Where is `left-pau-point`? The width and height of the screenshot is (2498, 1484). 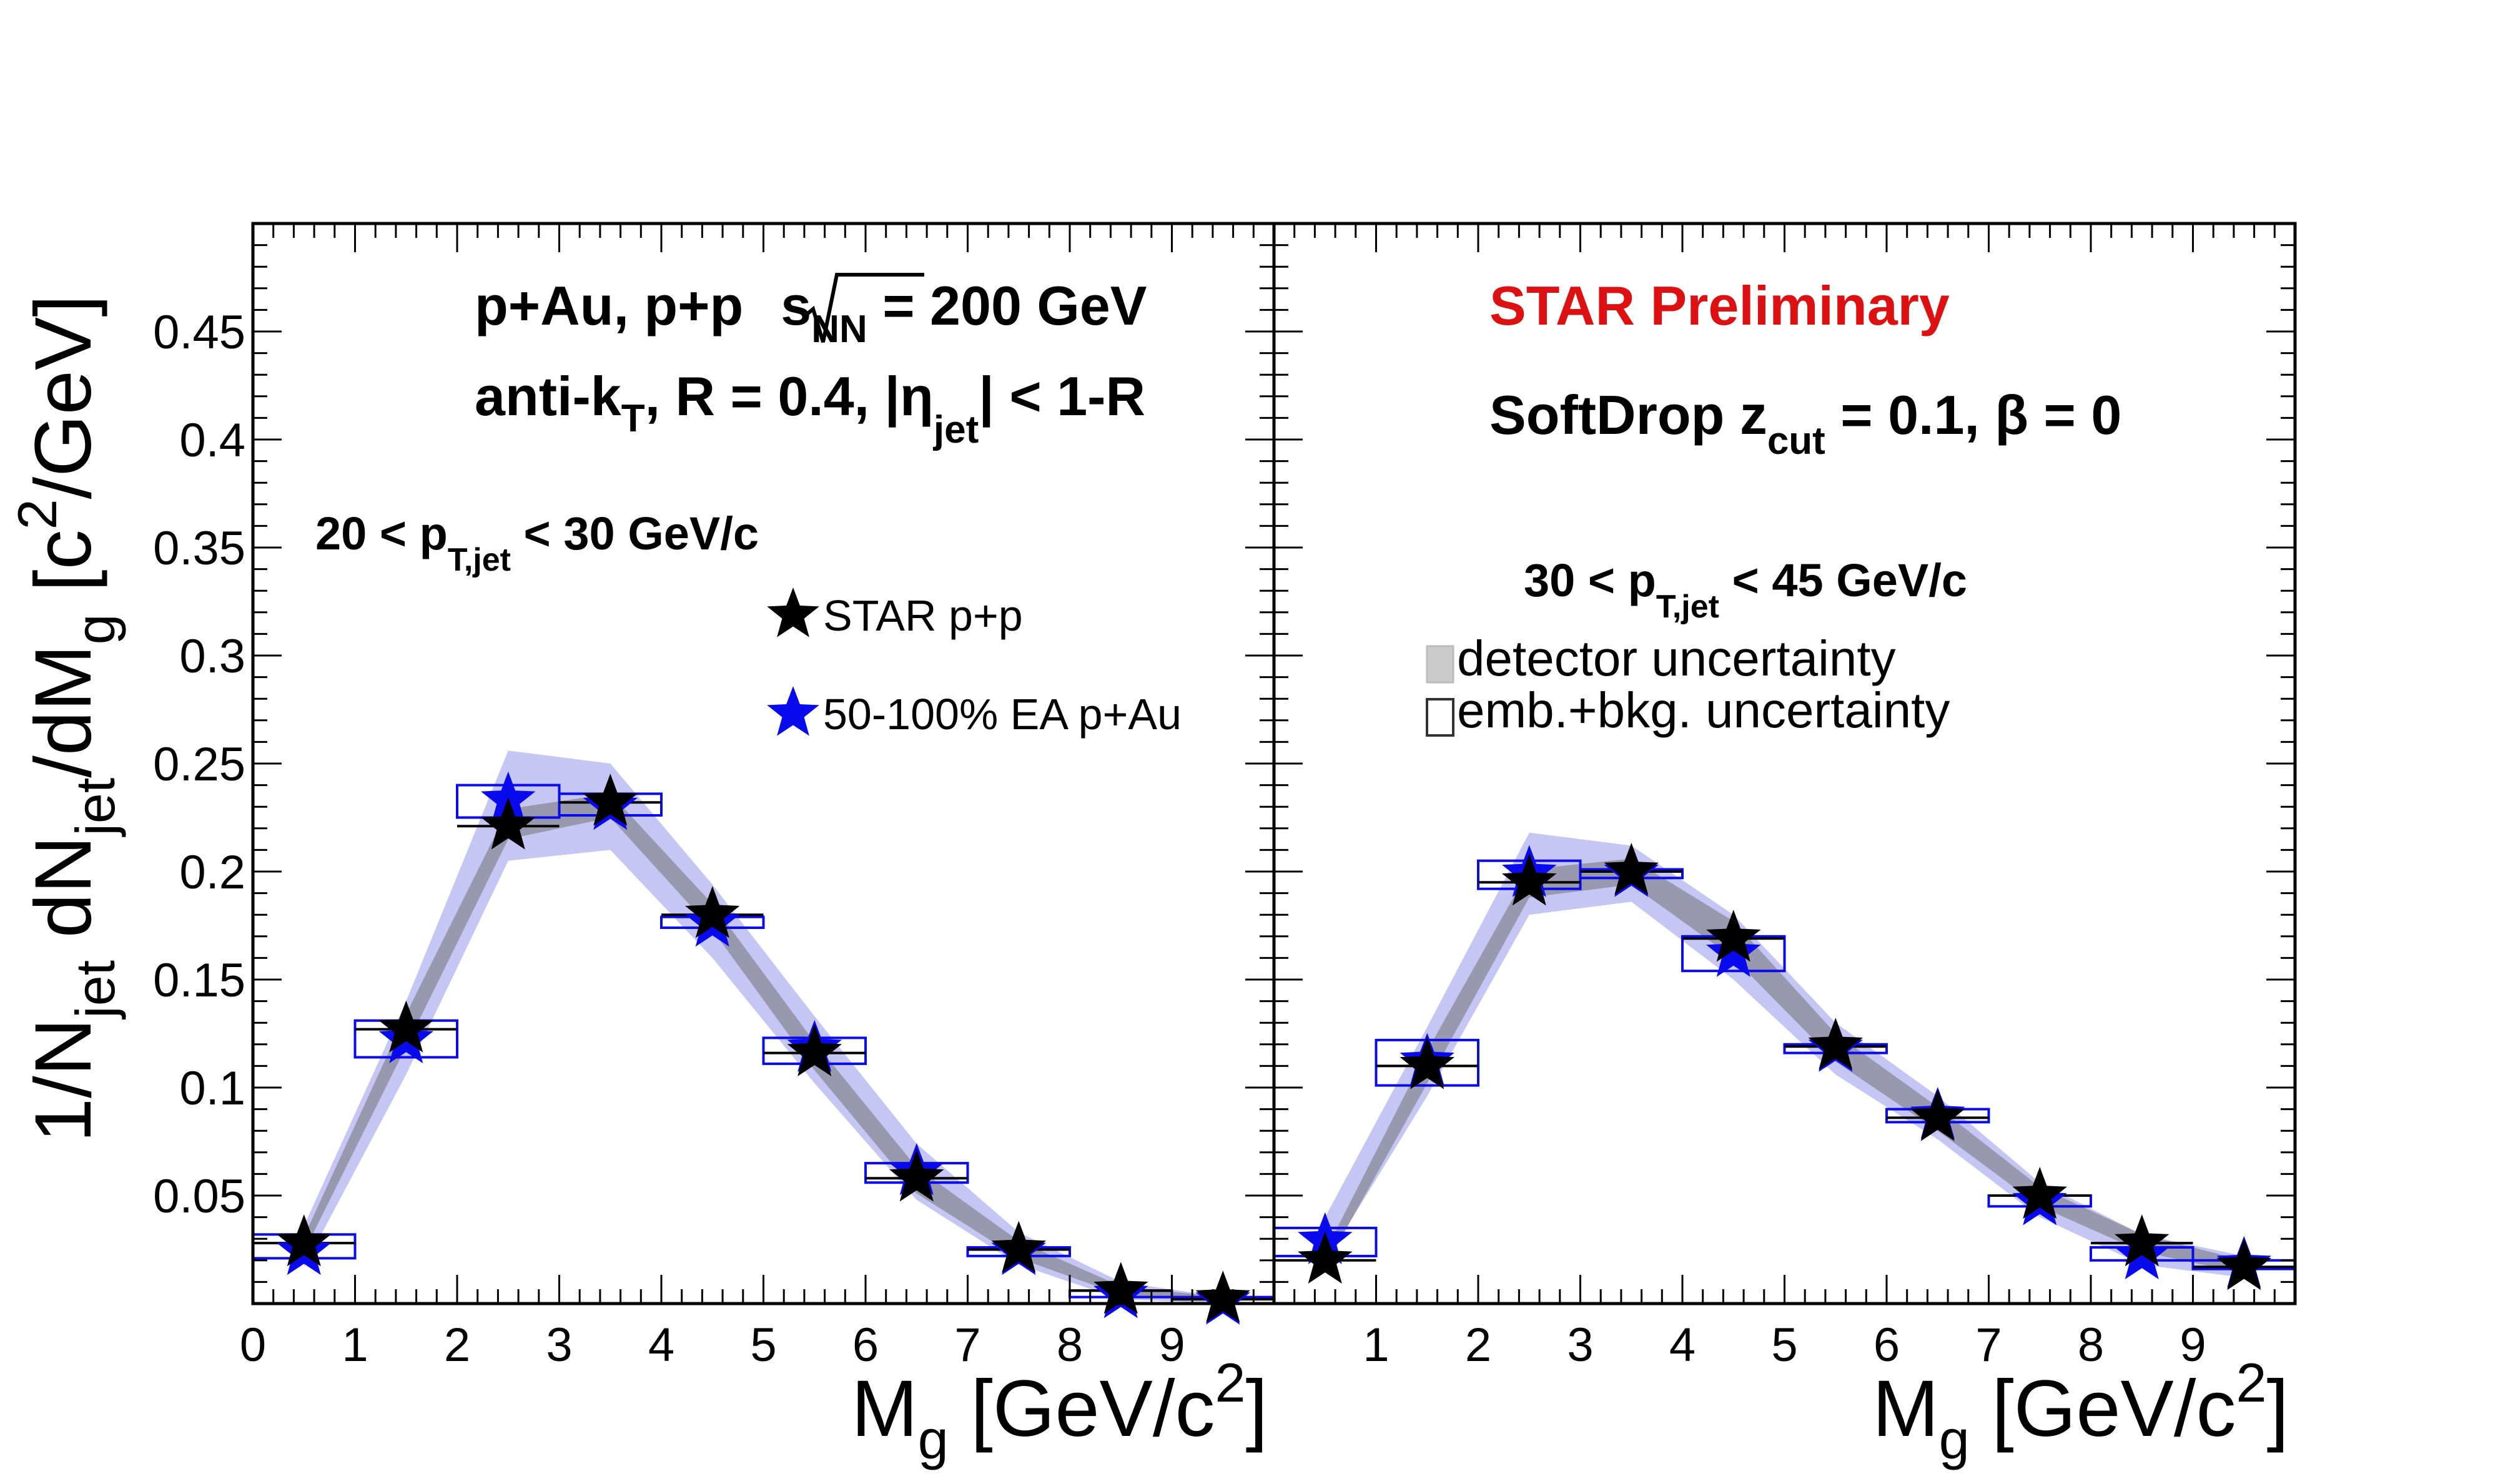
left-pau-point is located at coordinates (509, 797).